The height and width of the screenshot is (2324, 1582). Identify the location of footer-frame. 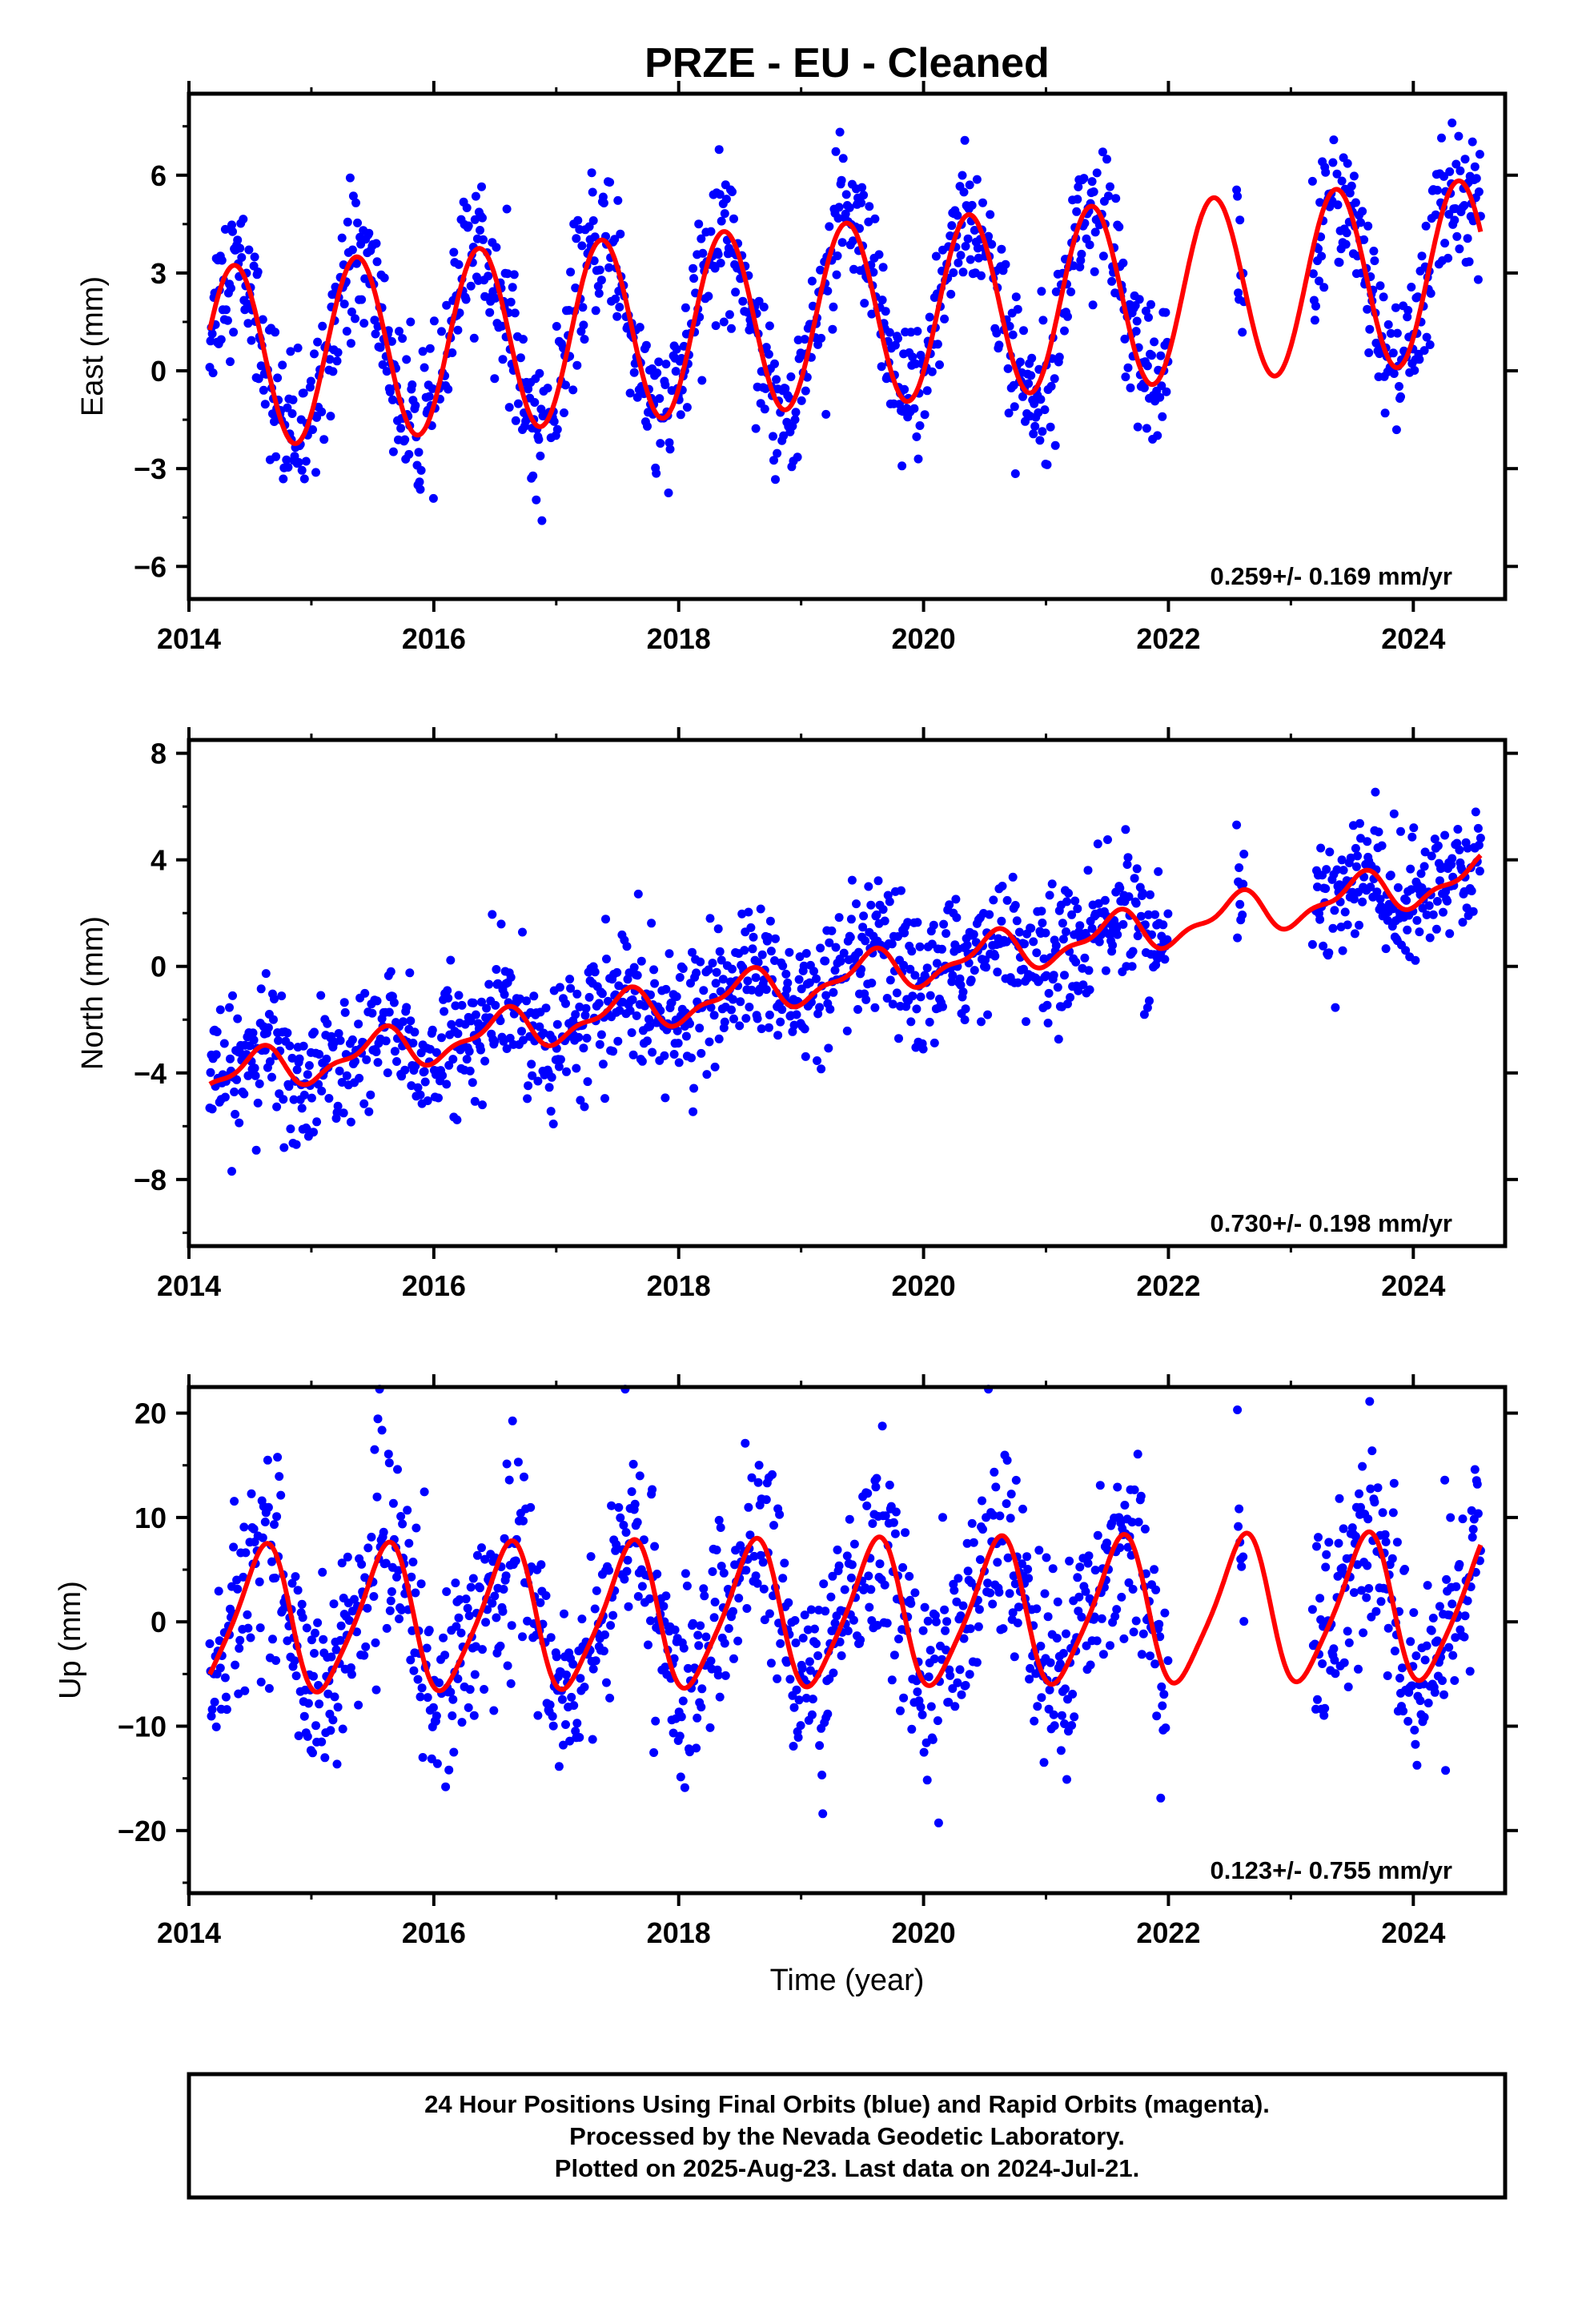
(847, 2136).